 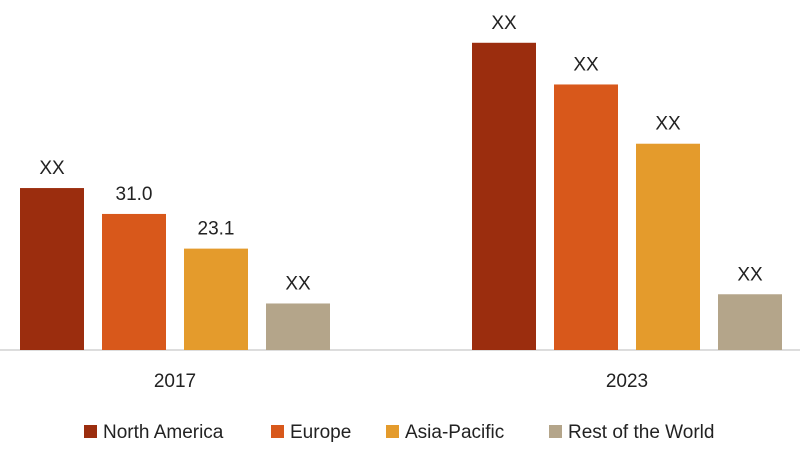 What do you see at coordinates (134, 194) in the screenshot?
I see `data-label: 31.0` at bounding box center [134, 194].